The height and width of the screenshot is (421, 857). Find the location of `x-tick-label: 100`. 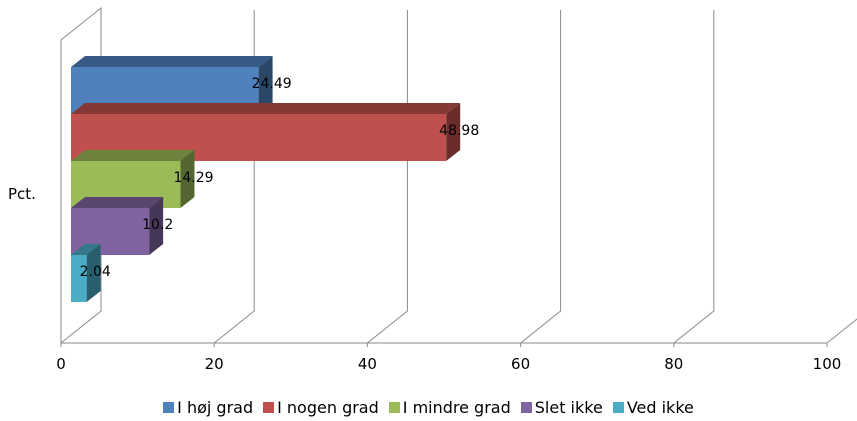

x-tick-label: 100 is located at coordinates (827, 364).